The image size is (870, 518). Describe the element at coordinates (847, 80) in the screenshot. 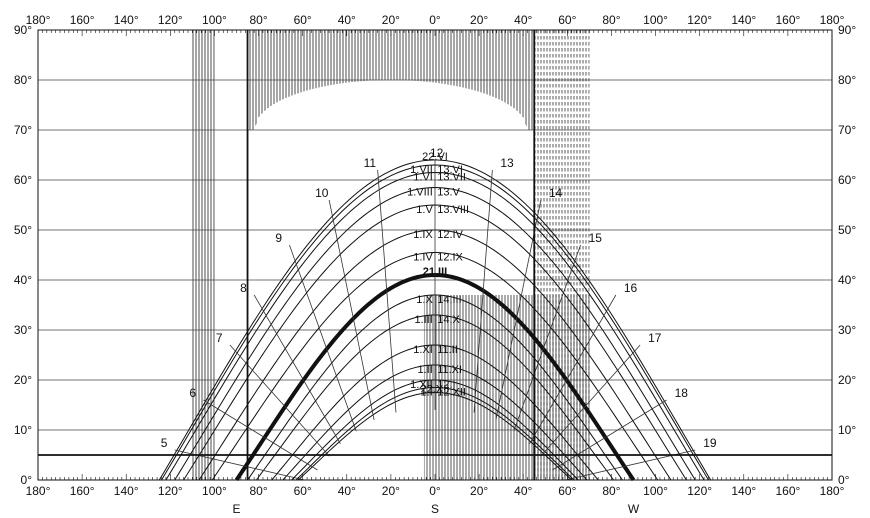

I see `y-tick-label-right: 80°` at that location.